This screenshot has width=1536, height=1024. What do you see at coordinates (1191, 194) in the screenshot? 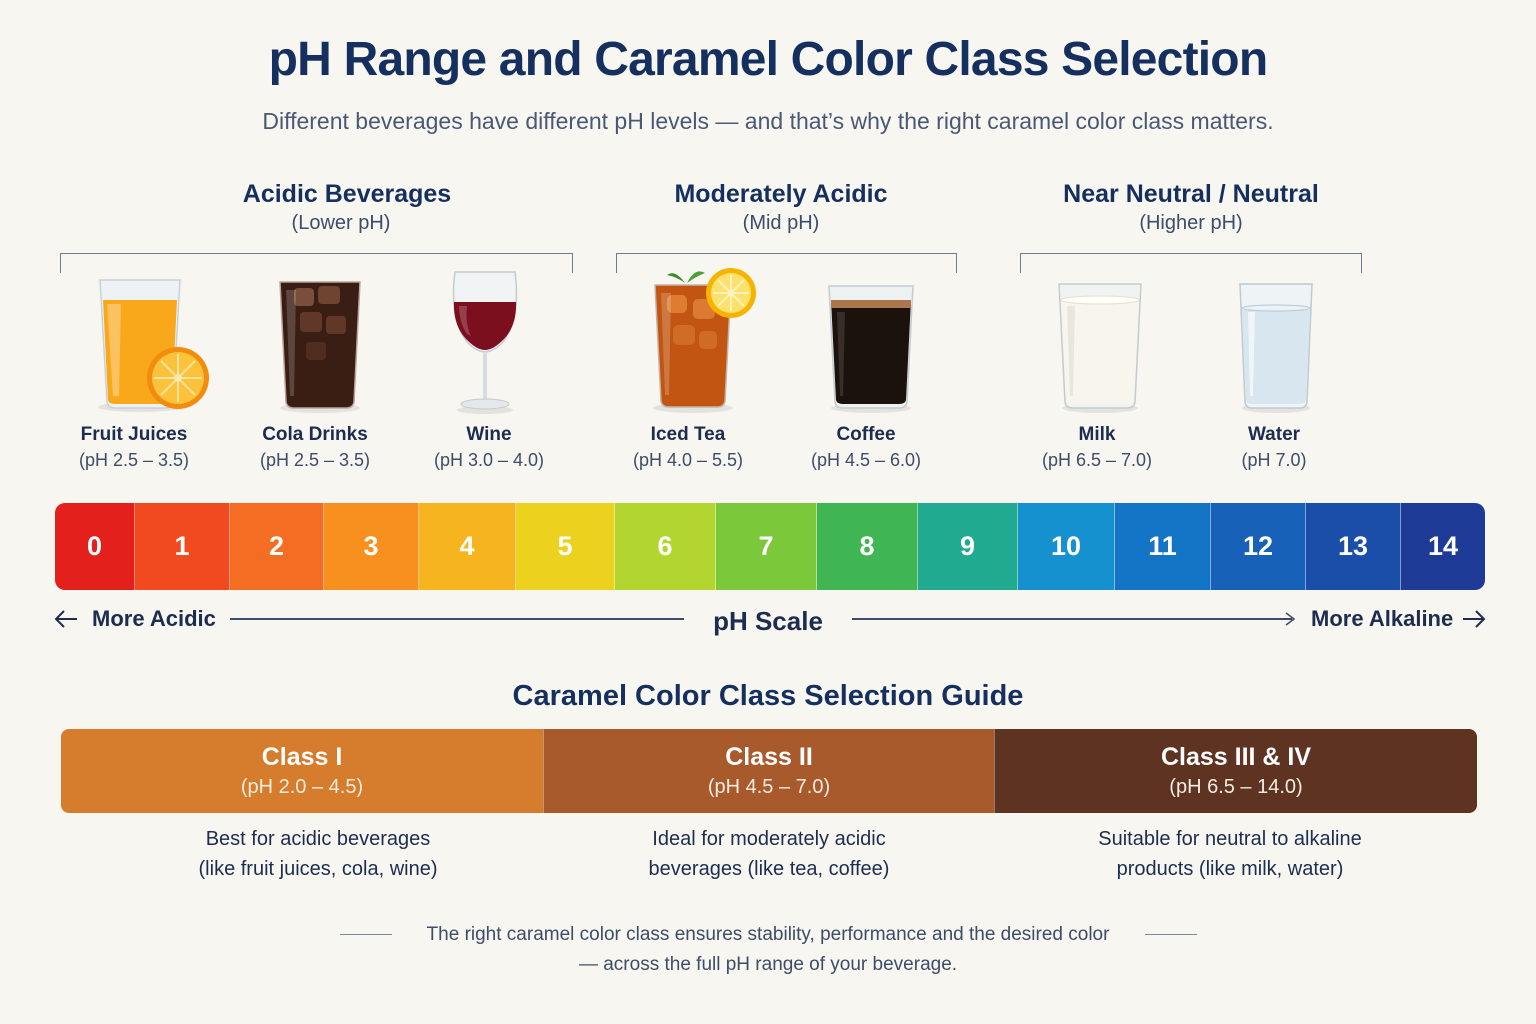
I see `group-title-neutral: Near Neutral / Neutral` at bounding box center [1191, 194].